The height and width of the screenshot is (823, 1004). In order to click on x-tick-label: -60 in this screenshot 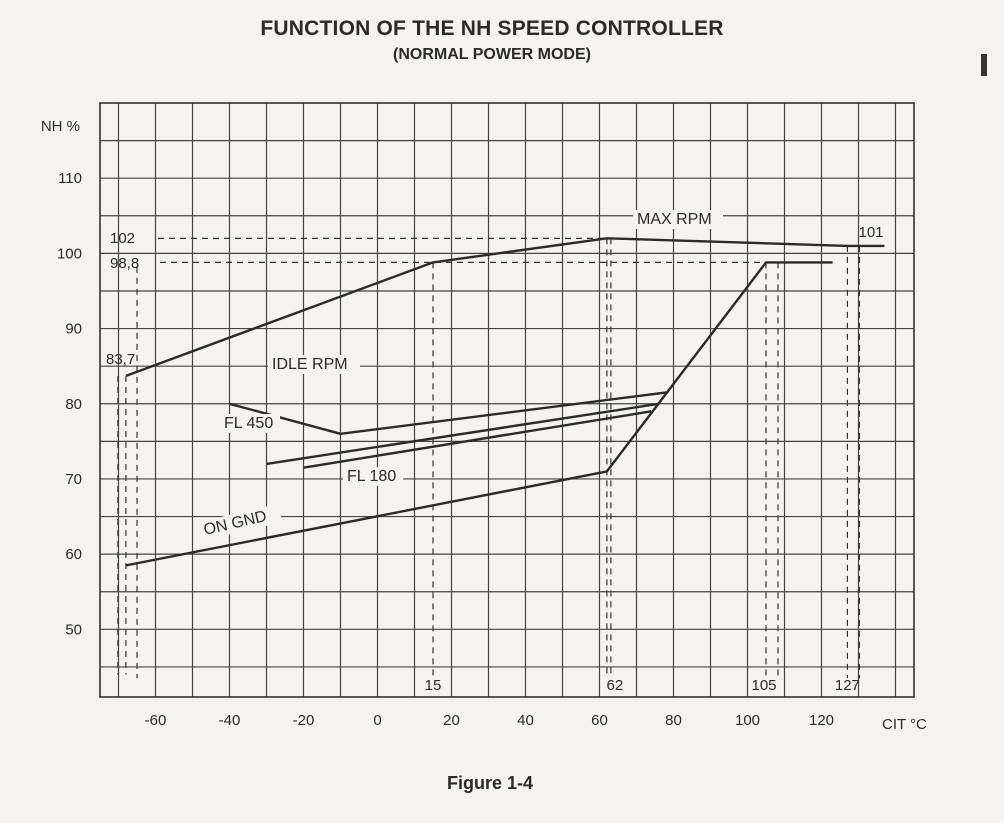, I will do `click(156, 720)`.